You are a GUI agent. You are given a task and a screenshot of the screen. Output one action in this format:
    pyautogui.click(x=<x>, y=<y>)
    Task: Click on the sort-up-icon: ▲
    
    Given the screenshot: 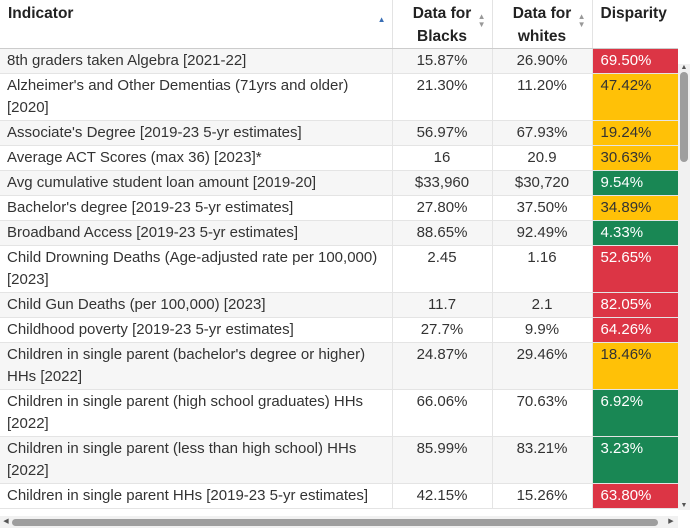 What is the action you would take?
    pyautogui.click(x=381, y=19)
    